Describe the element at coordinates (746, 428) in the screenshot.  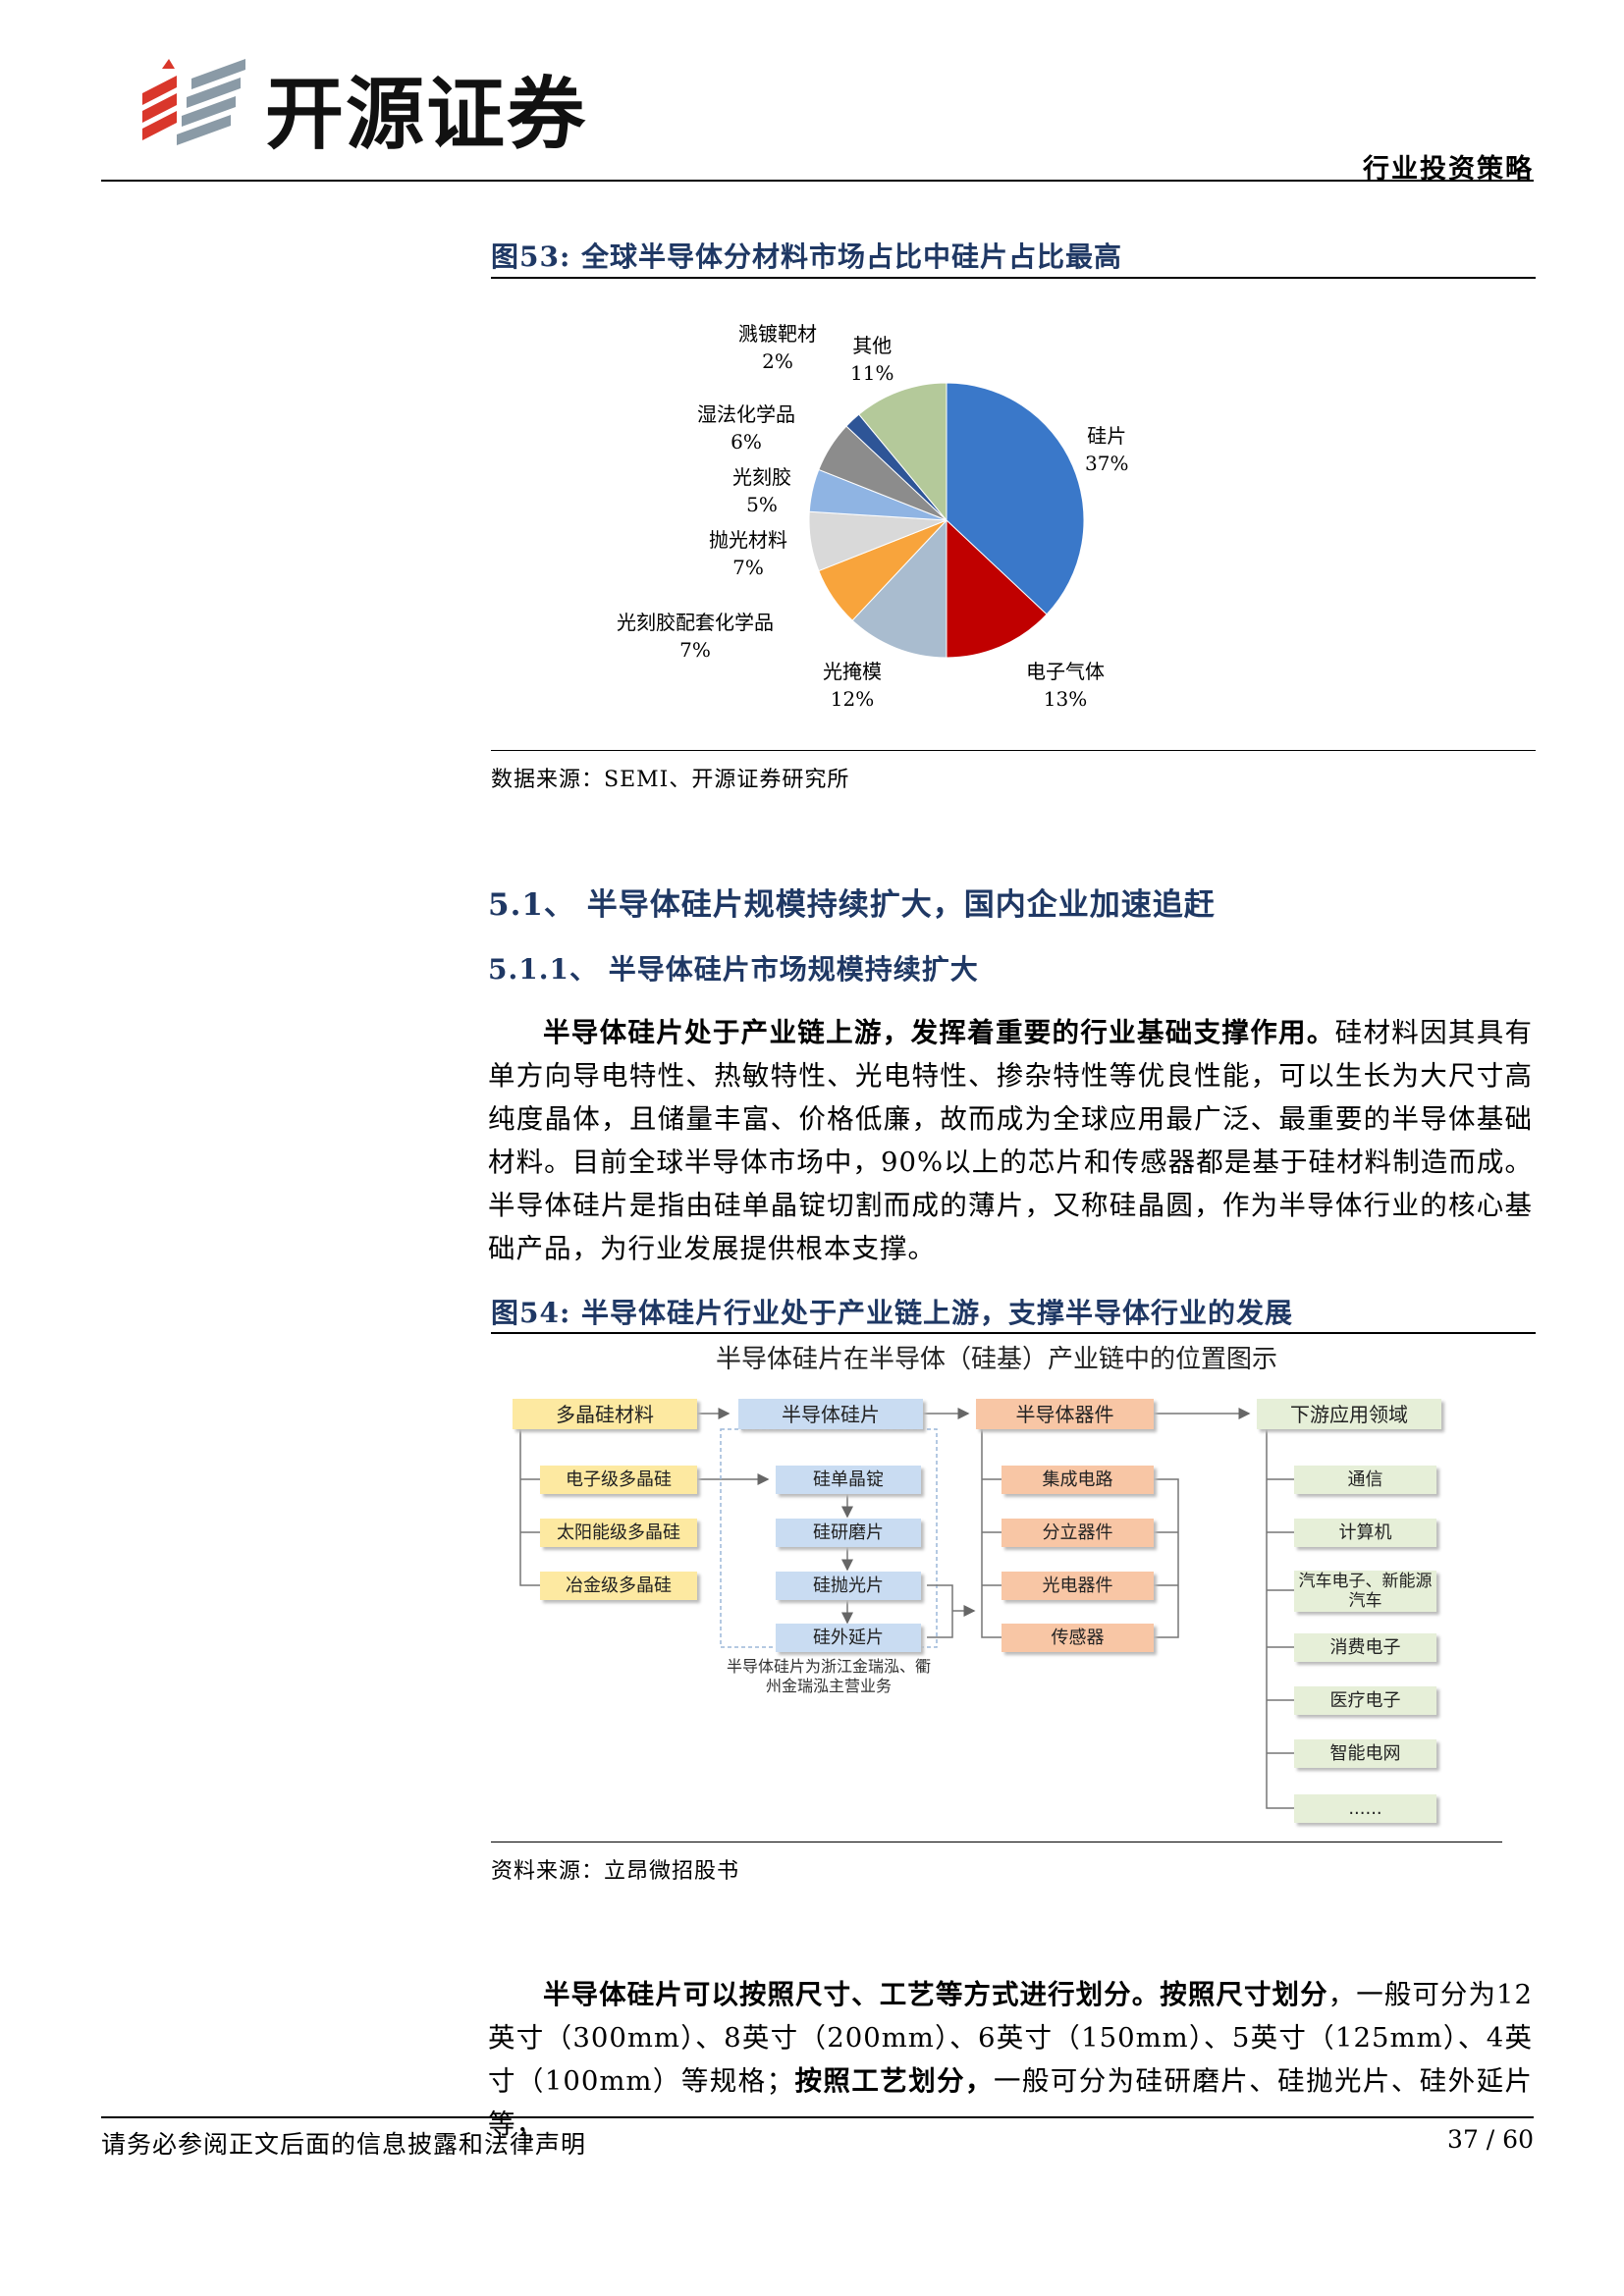
I see `pie-label-wet-chem: 湿法化学品 6%` at that location.